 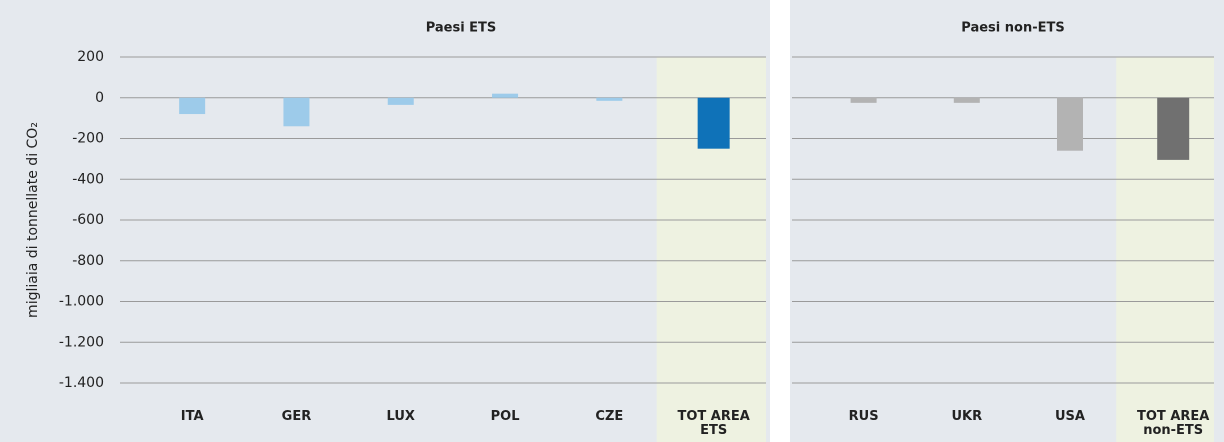 I want to click on x-tick-label: RUS, so click(x=863, y=416).